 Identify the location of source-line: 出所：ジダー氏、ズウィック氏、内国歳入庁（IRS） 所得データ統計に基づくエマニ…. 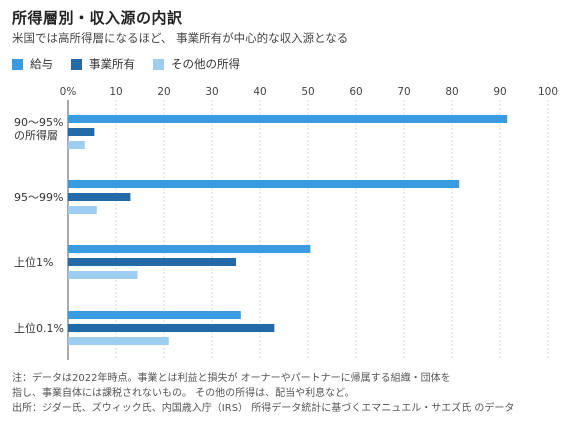
(263, 408).